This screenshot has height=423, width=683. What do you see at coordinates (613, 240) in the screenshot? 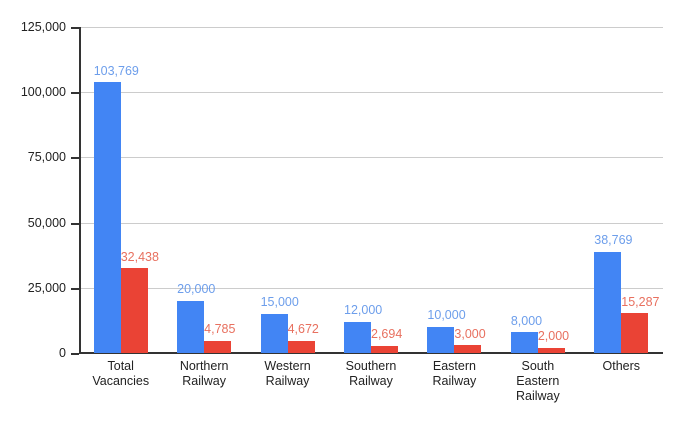
I see `bar-value-label-series1: 38,769` at bounding box center [613, 240].